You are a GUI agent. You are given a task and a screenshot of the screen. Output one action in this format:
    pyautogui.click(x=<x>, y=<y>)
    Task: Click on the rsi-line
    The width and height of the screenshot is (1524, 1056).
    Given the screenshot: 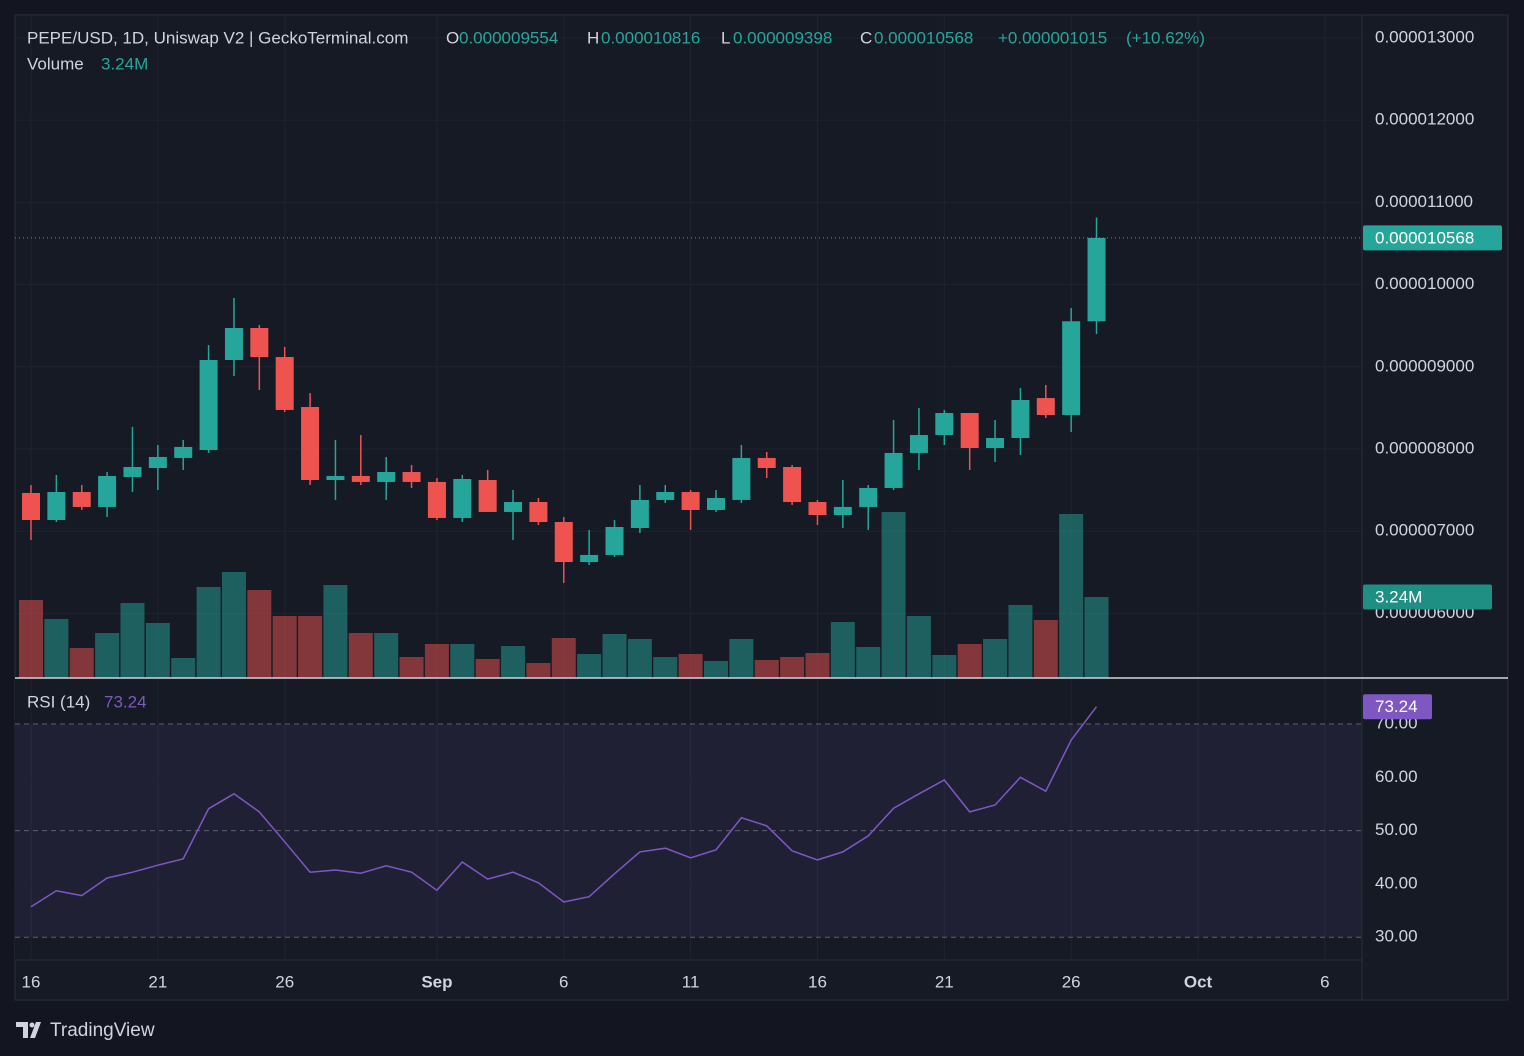 What is the action you would take?
    pyautogui.click(x=564, y=807)
    